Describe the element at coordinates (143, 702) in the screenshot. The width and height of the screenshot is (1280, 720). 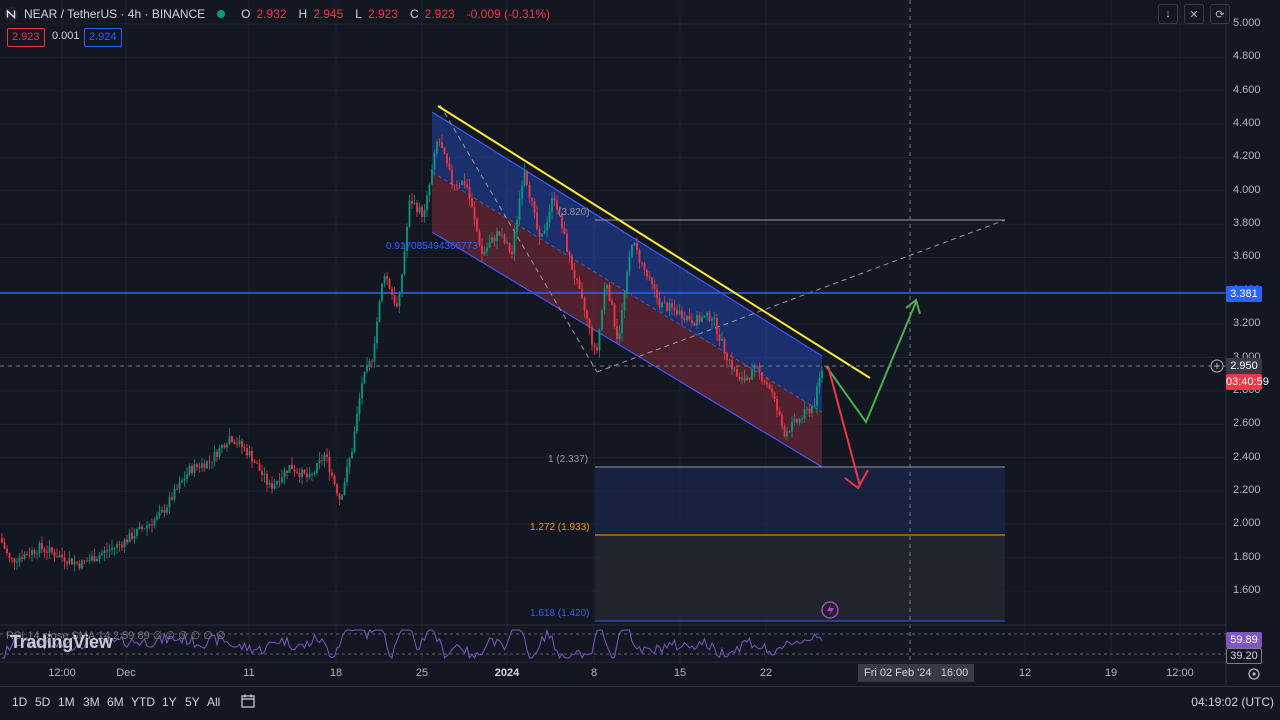
I see `range-button-ytd: YTD` at that location.